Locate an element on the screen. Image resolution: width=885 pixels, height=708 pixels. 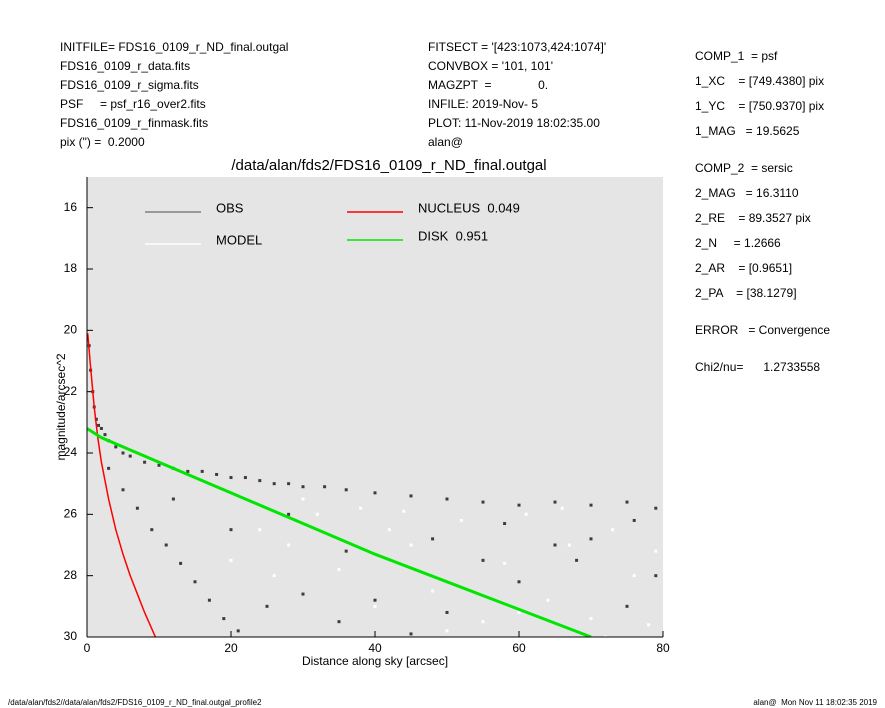
legend-label: OBS is located at coordinates (230, 207).